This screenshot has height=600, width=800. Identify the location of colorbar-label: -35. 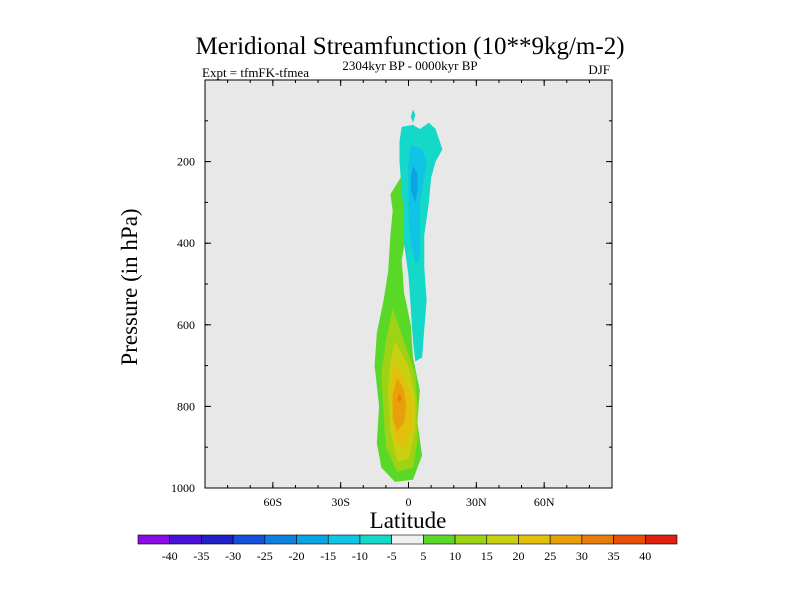
(201, 556).